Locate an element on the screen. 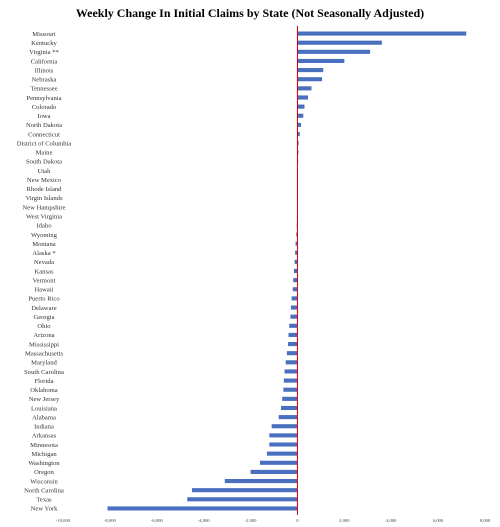  category-label: Virginia ** is located at coordinates (44, 52).